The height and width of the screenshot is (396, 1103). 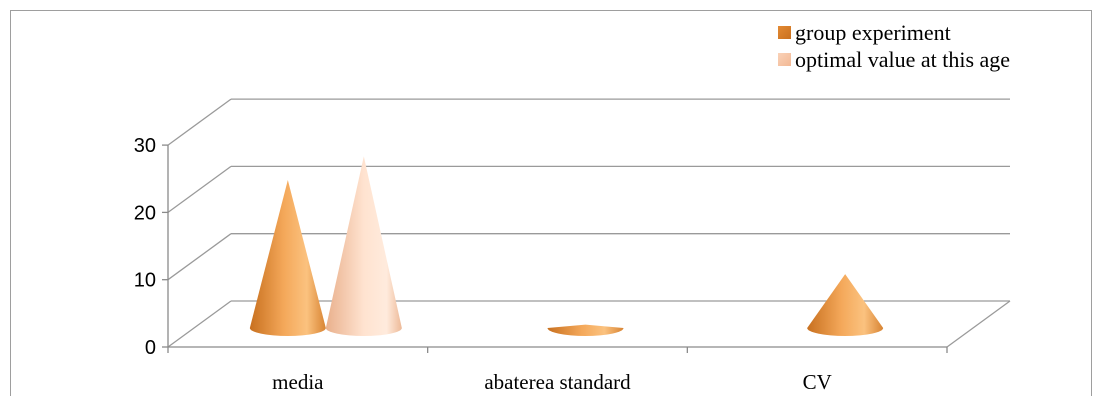 What do you see at coordinates (817, 382) in the screenshot?
I see `x-tick-label: CV` at bounding box center [817, 382].